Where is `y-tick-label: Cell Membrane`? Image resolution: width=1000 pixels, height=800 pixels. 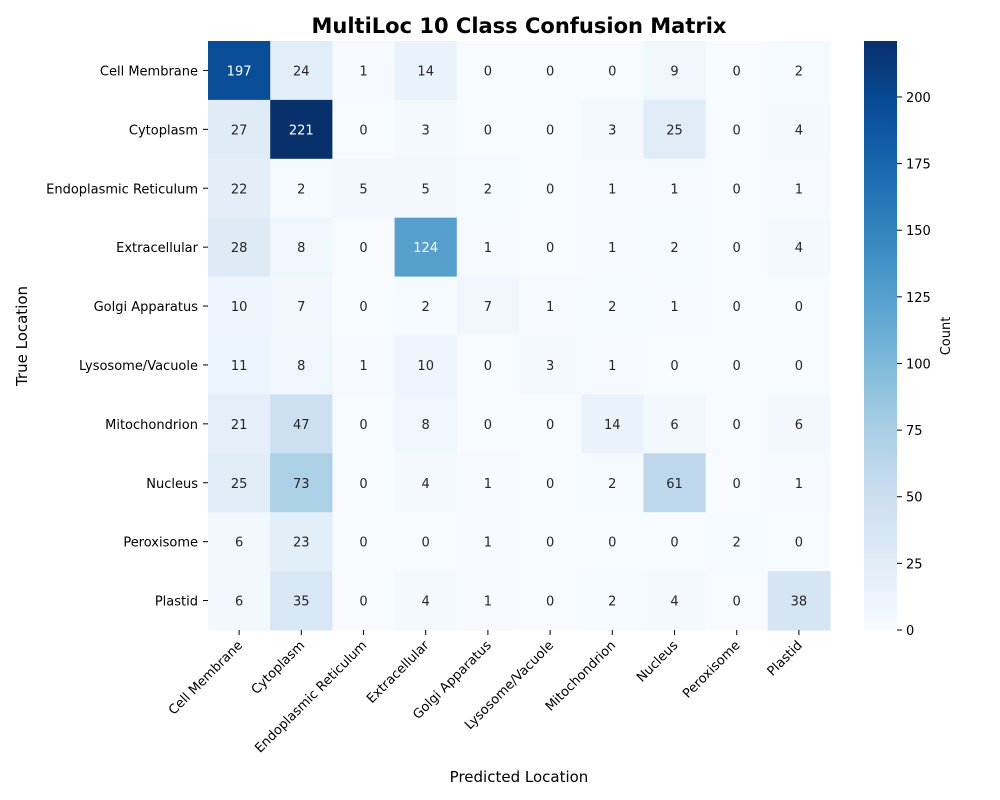 y-tick-label: Cell Membrane is located at coordinates (149, 71).